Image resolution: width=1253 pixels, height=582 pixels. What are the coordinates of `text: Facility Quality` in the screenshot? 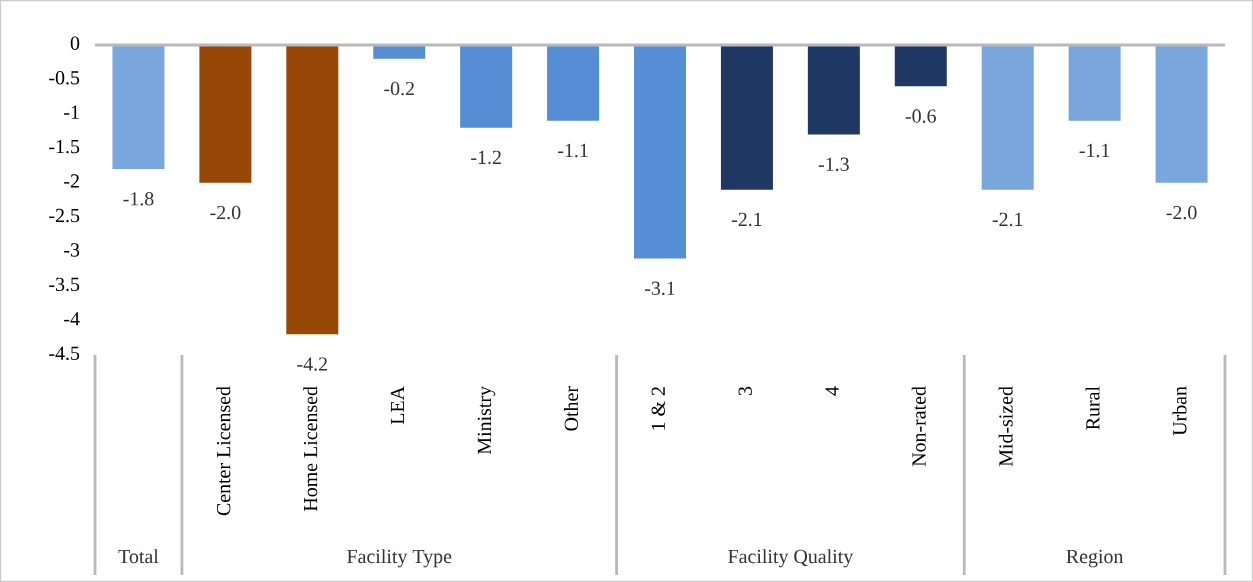 It's located at (791, 558).